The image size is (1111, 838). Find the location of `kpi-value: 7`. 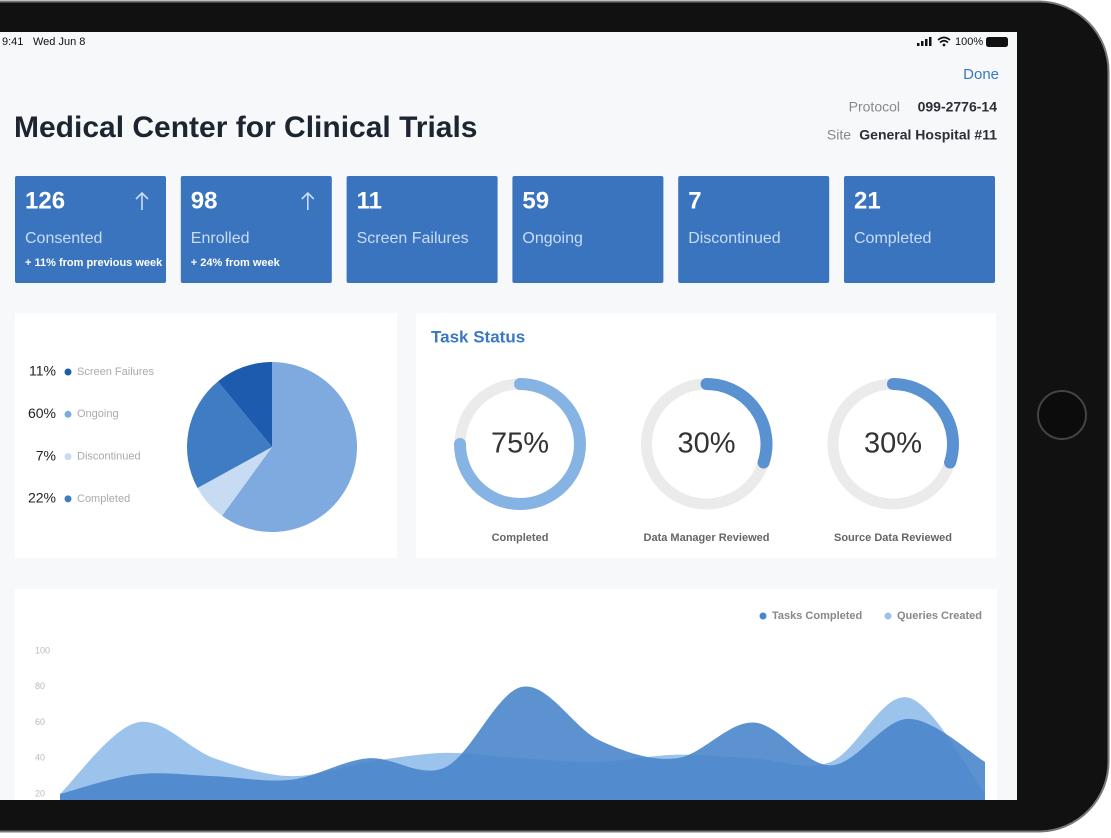

kpi-value: 7 is located at coordinates (694, 200).